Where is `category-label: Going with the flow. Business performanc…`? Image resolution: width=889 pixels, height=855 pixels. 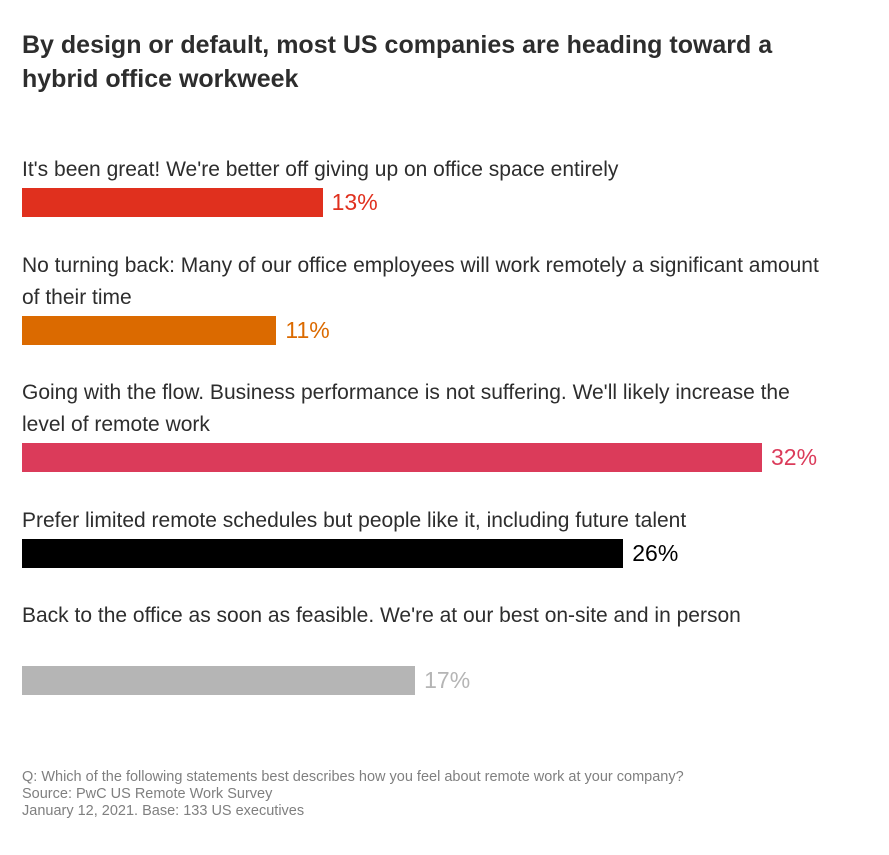
category-label: Going with the flow. Business performanc… is located at coordinates (406, 408).